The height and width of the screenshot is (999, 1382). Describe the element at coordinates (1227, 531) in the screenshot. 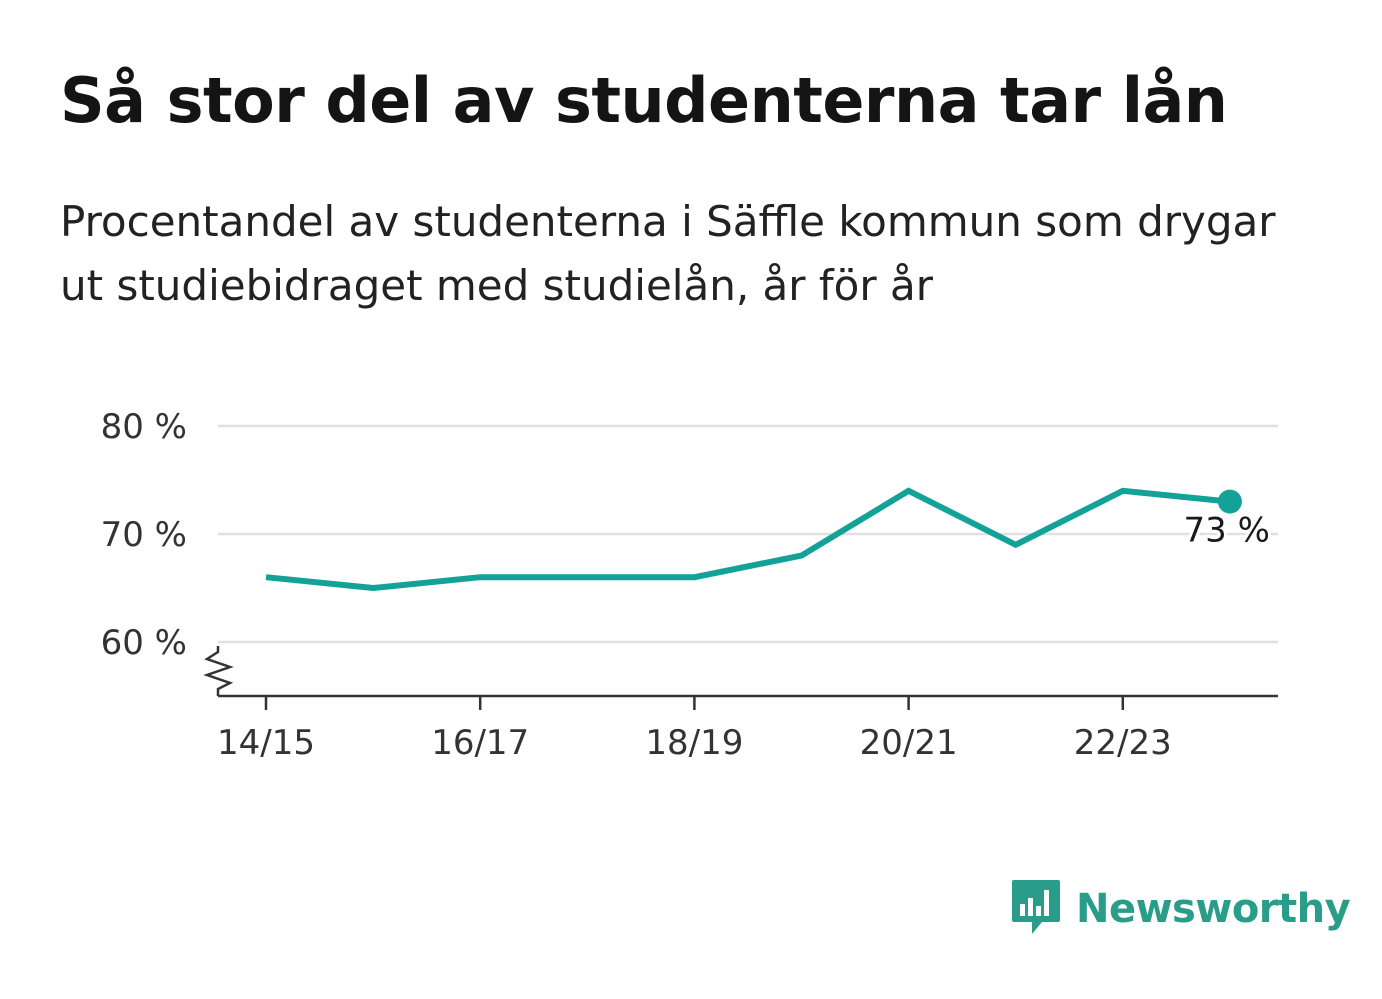

I see `last-value-label: 73 %` at that location.